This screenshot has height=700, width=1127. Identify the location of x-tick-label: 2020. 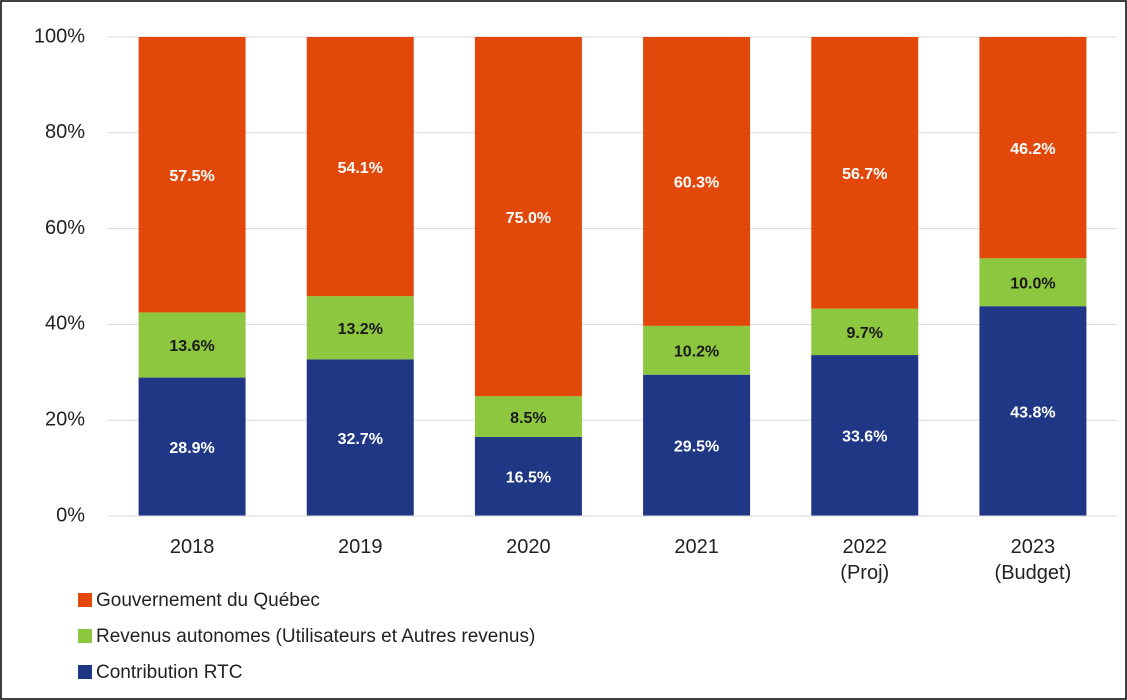
(528, 547).